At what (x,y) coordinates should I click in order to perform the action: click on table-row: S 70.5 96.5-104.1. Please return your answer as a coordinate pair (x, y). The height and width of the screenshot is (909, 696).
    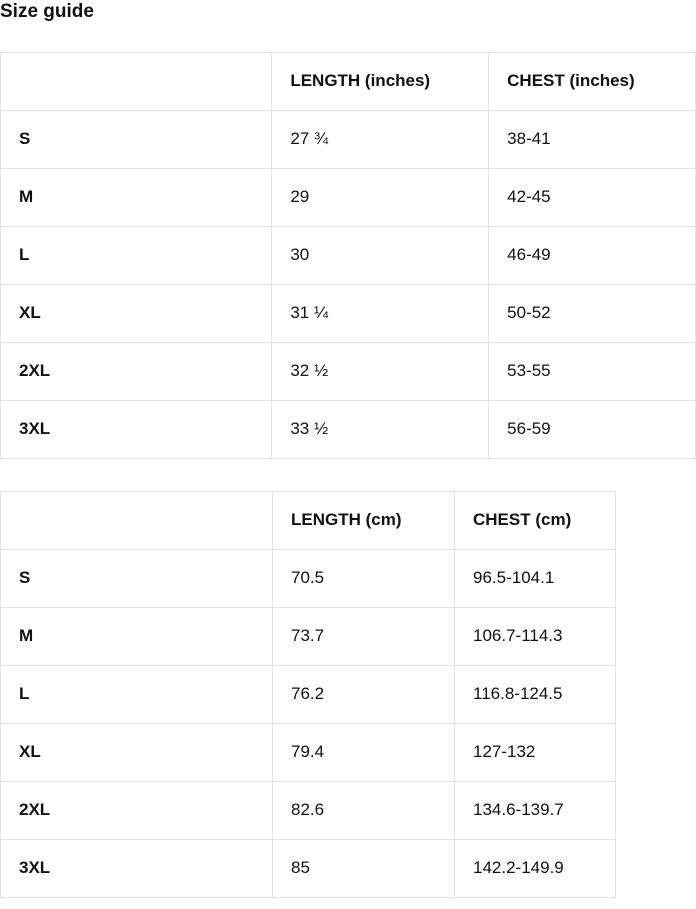
    Looking at the image, I should click on (308, 578).